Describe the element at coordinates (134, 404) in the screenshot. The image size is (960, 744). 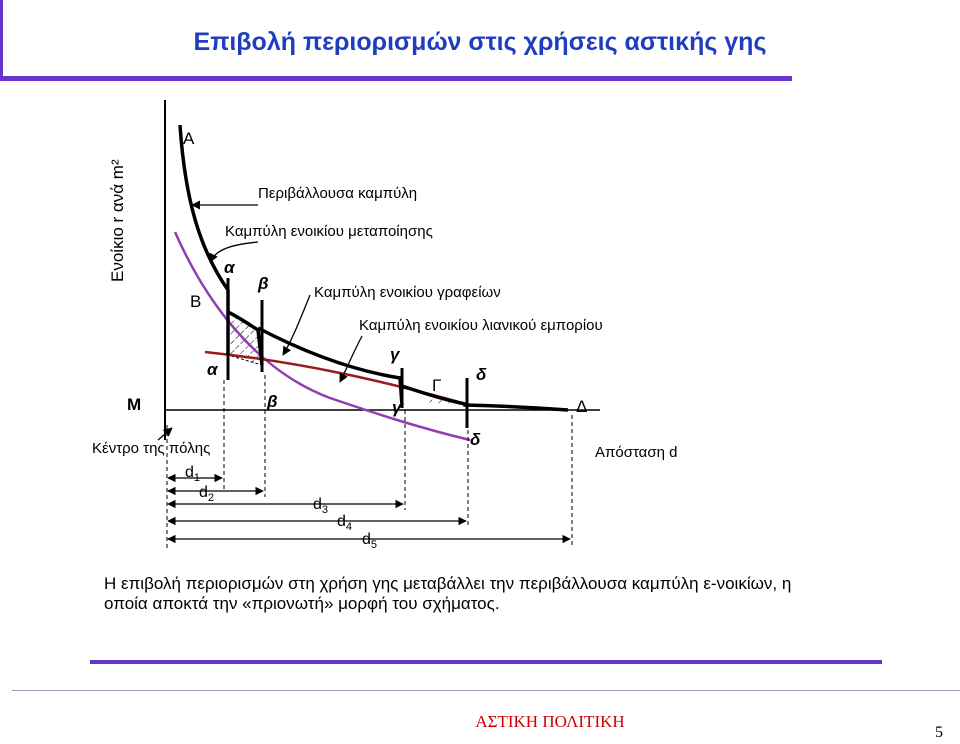
I see `point-M: M` at that location.